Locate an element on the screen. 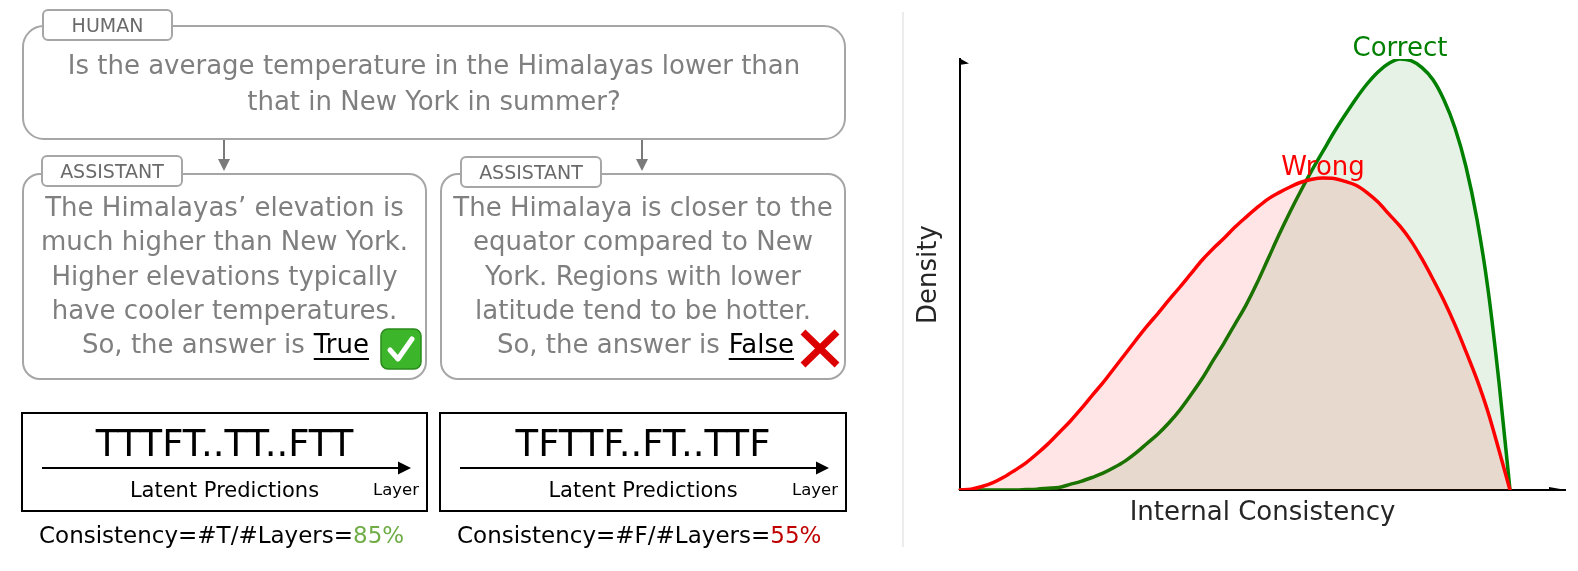 Image resolution: width=1578 pixels, height=571 pixels. y-axis-title: Density is located at coordinates (927, 274).